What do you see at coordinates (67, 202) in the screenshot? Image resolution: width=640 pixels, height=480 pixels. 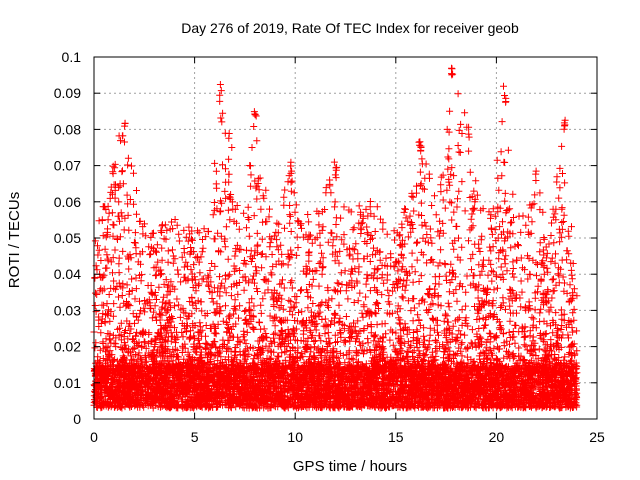 I see `y-tick-label: 0.06` at bounding box center [67, 202].